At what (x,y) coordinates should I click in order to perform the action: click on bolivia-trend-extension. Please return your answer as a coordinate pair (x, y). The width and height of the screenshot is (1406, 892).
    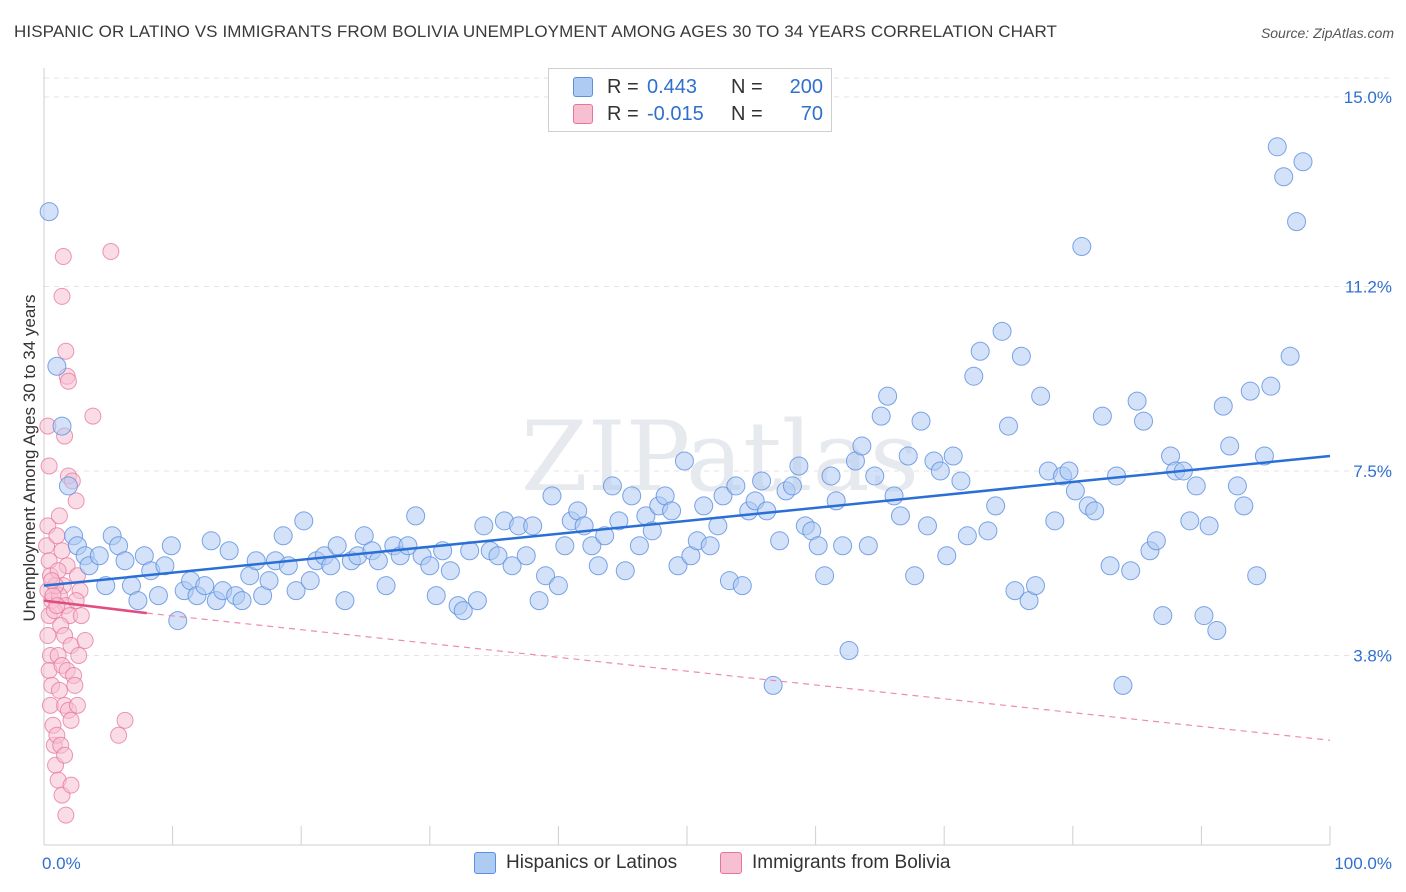
    Looking at the image, I should click on (738, 676).